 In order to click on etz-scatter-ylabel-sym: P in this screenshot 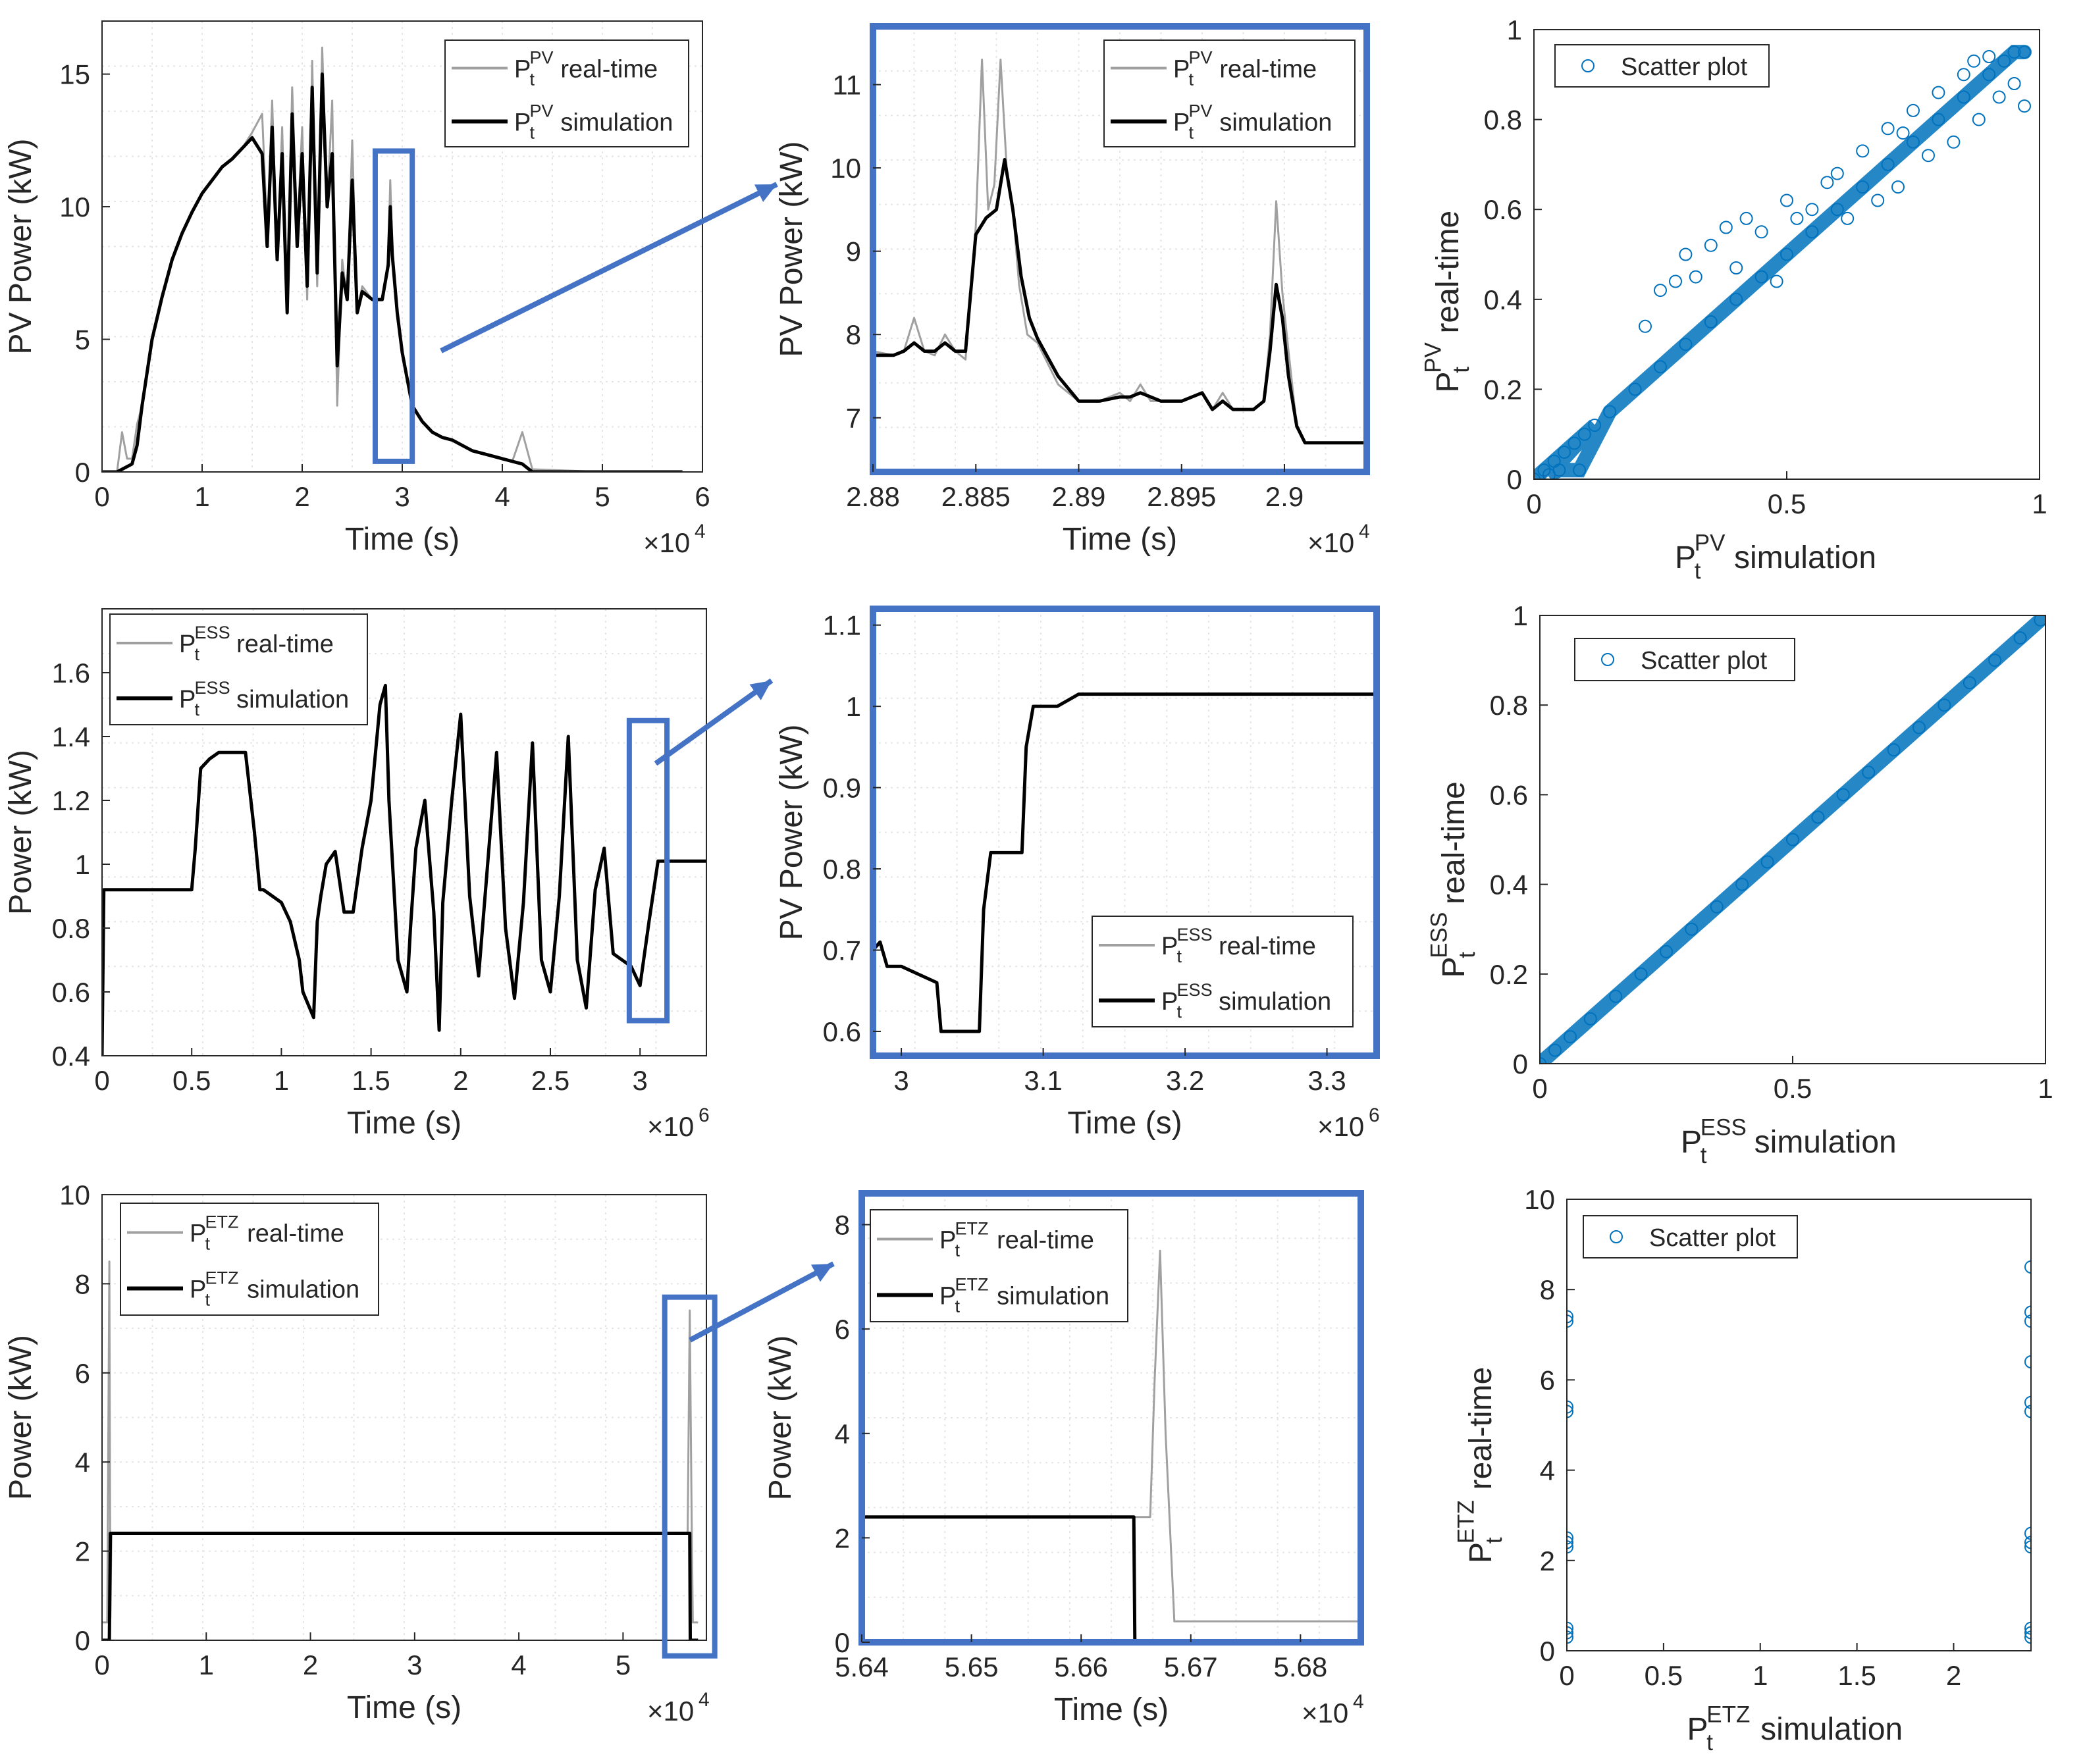, I will do `click(1480, 1552)`.